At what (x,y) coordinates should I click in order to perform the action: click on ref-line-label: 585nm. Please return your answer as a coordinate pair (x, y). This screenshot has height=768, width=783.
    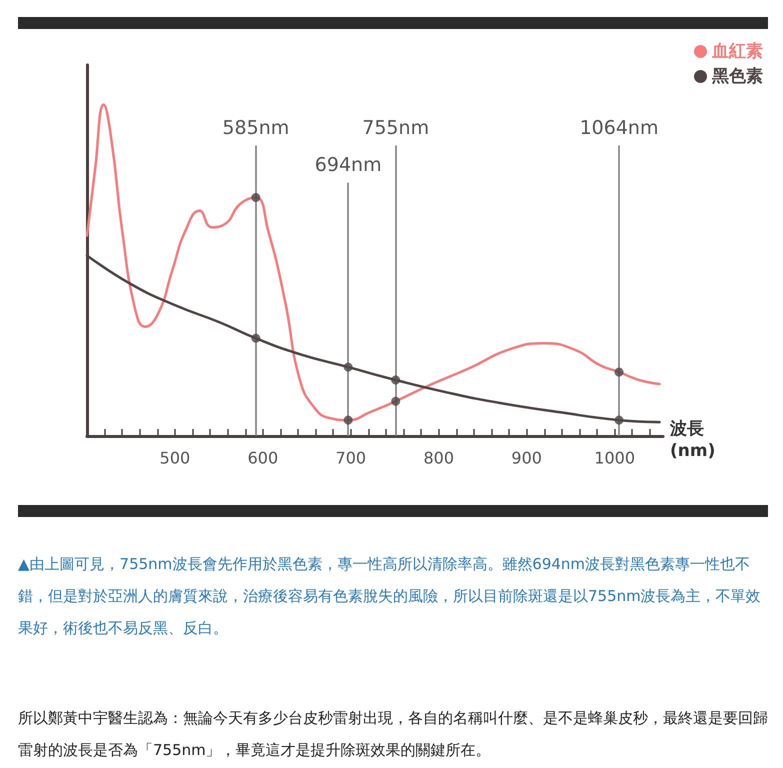
    Looking at the image, I should click on (256, 127).